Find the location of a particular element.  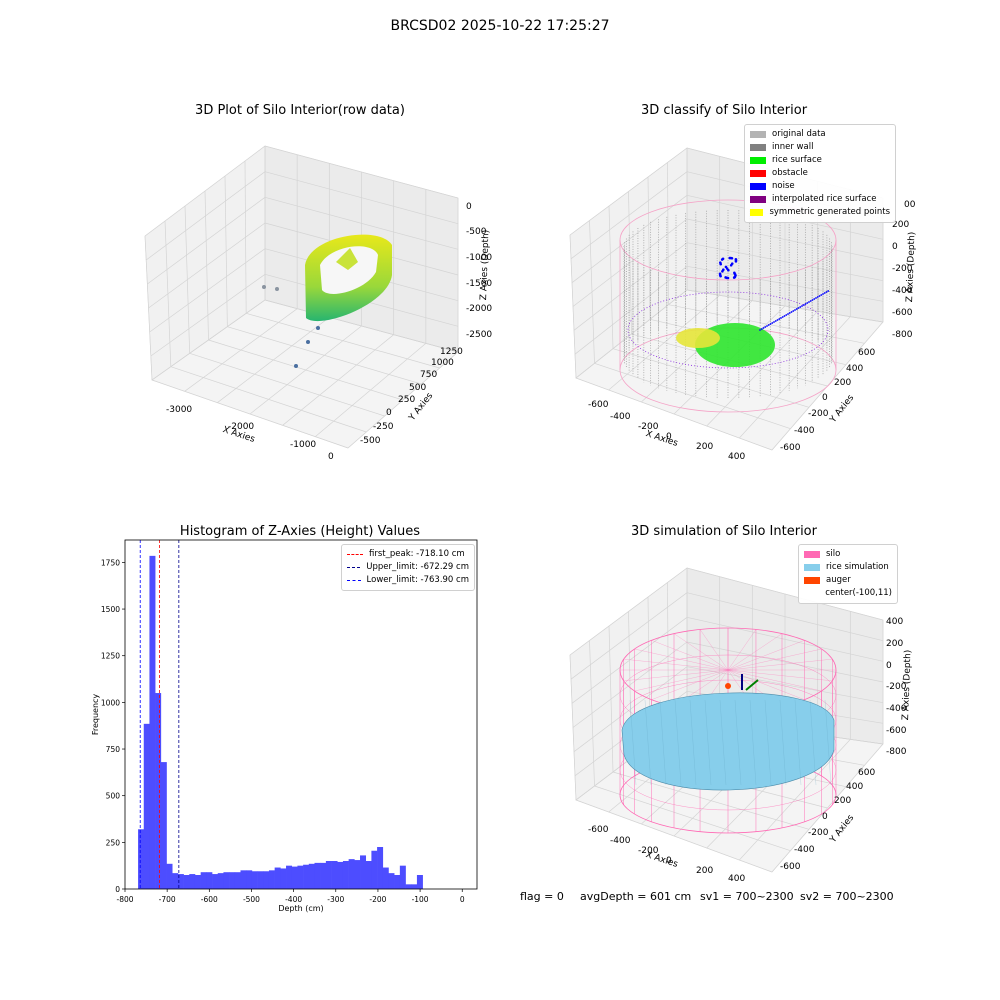

plot-frame is located at coordinates (301, 714).